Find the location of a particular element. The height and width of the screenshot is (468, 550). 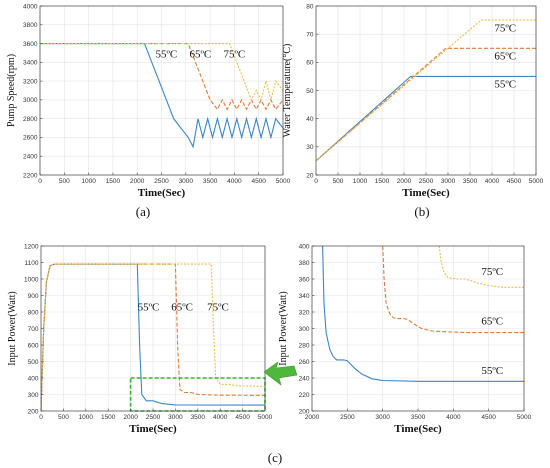

y-tick-label: 50 is located at coordinates (310, 91).